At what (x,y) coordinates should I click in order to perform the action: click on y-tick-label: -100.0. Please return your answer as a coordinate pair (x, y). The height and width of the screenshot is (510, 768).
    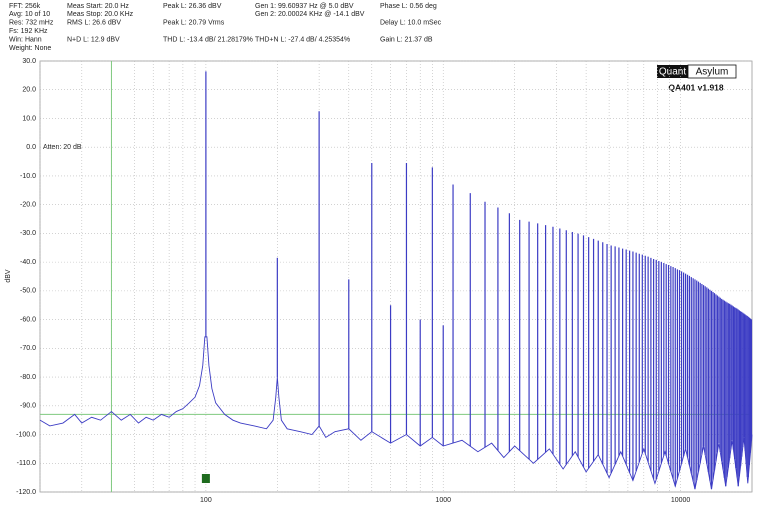
    Looking at the image, I should click on (26, 434).